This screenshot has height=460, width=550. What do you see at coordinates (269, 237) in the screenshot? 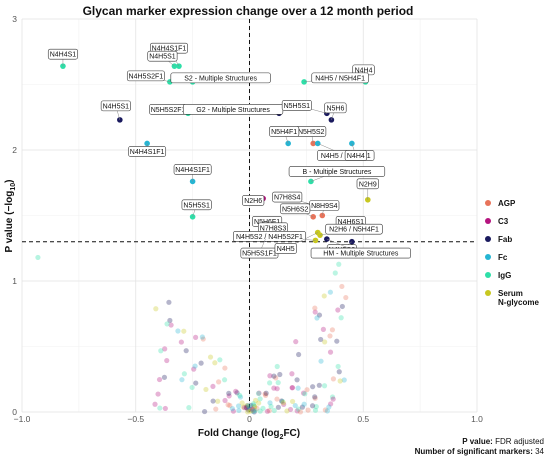
I see `point-label: N4H5S2 / N4H5S2F1` at bounding box center [269, 237].